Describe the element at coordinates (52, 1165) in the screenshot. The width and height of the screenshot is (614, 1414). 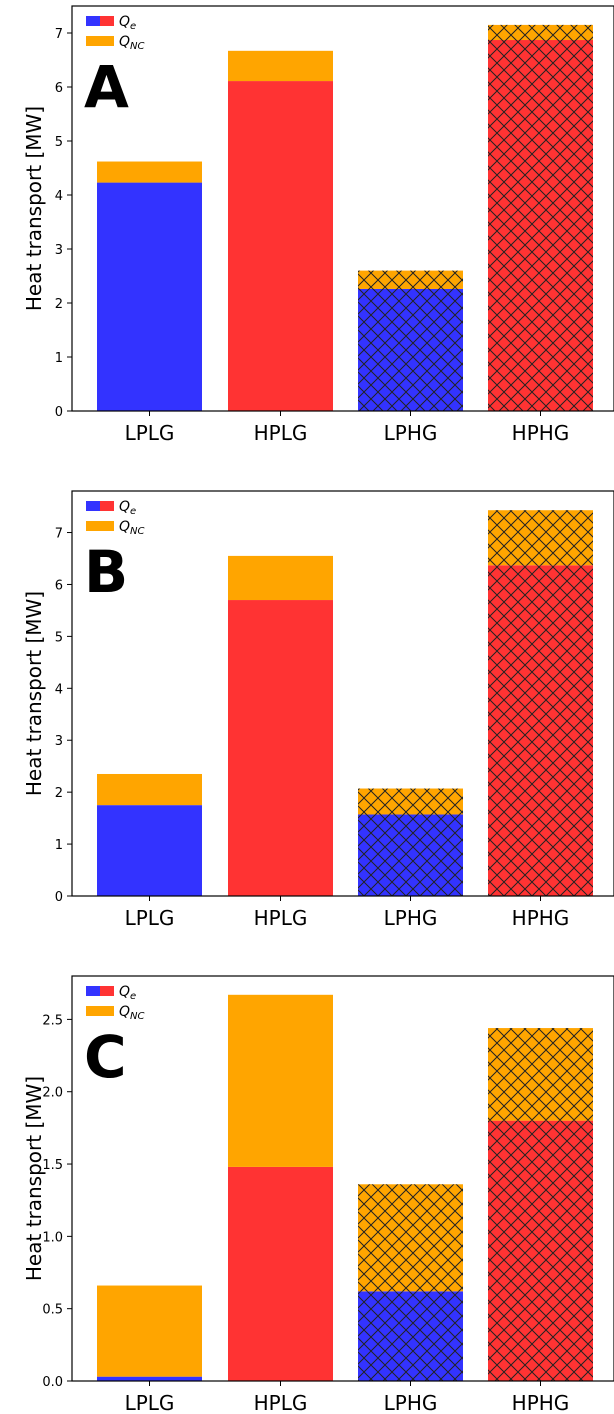
I see `y-tick-label: 1.5` at that location.